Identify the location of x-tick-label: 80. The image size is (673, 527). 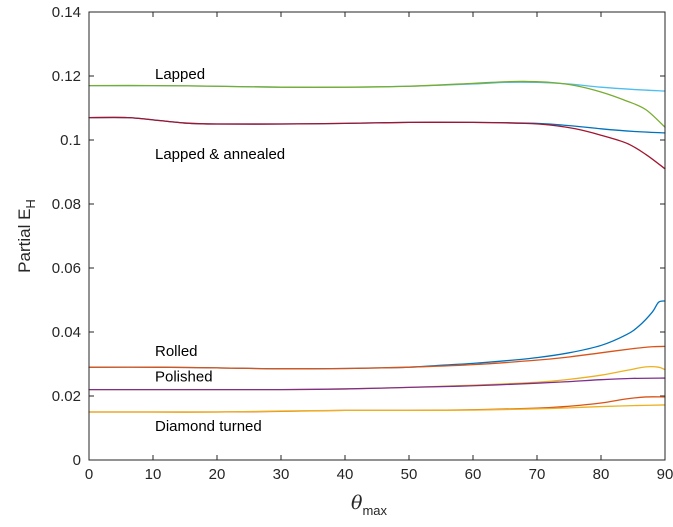
(601, 474).